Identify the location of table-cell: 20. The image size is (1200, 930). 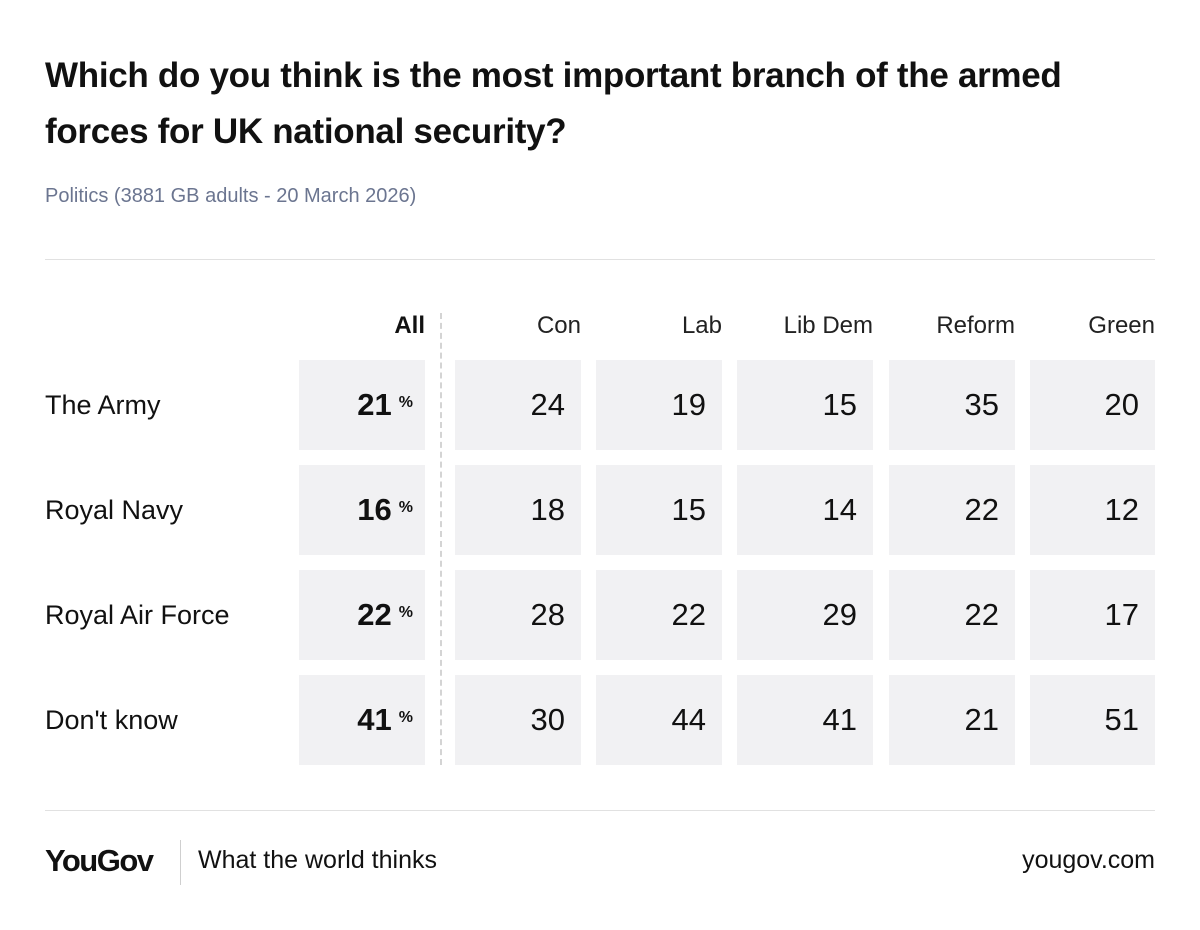
(1092, 405).